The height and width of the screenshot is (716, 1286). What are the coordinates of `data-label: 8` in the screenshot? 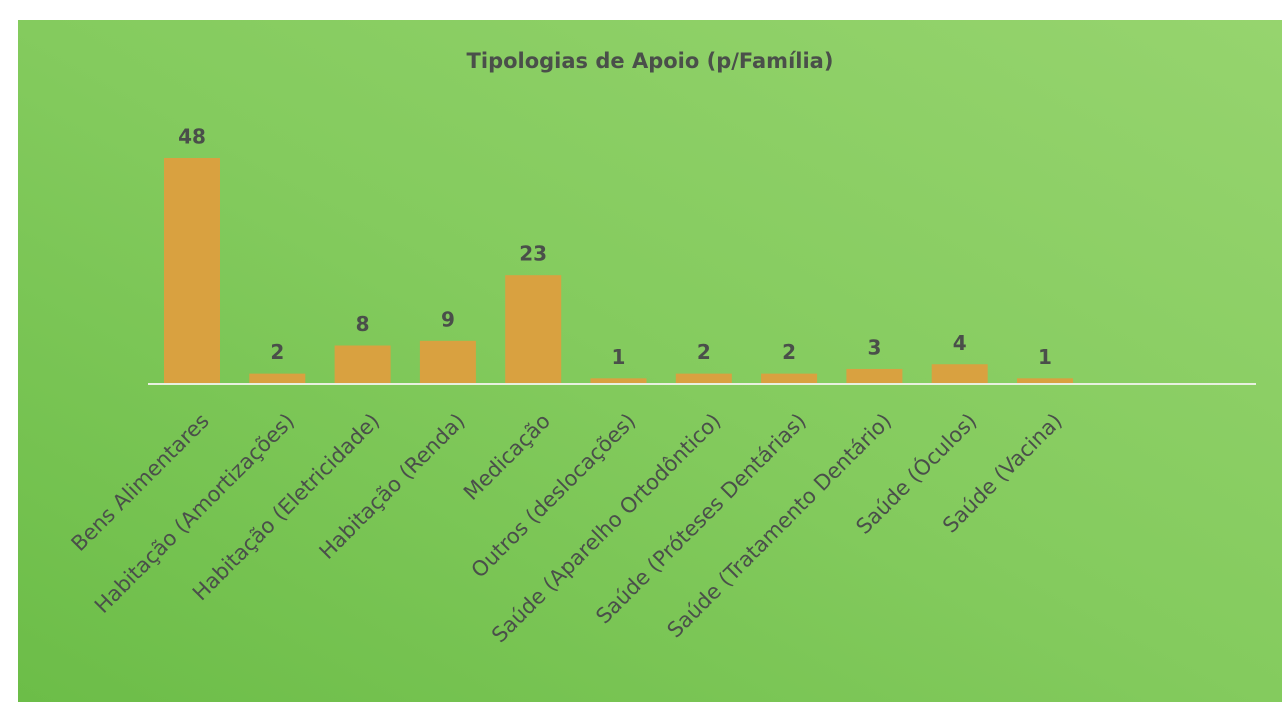 It's located at (363, 324).